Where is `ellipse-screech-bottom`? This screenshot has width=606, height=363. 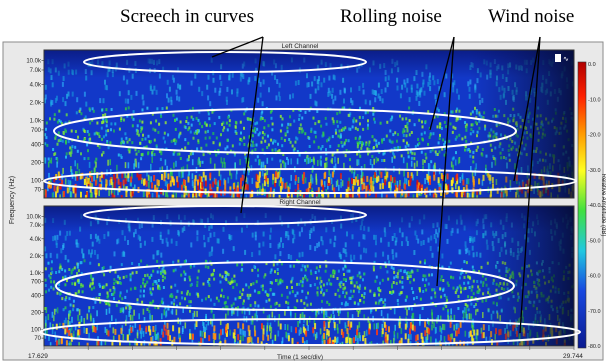
ellipse-screech-bottom is located at coordinates (225, 215).